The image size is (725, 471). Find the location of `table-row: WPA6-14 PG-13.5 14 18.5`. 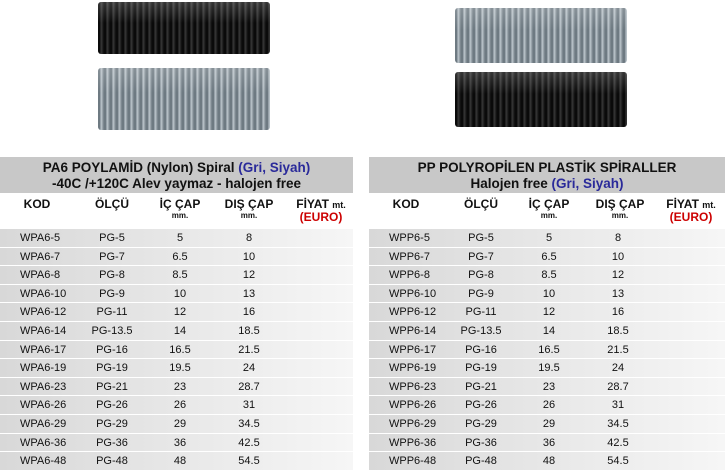

table-row: WPA6-14 PG-13.5 14 18.5 is located at coordinates (176, 331).